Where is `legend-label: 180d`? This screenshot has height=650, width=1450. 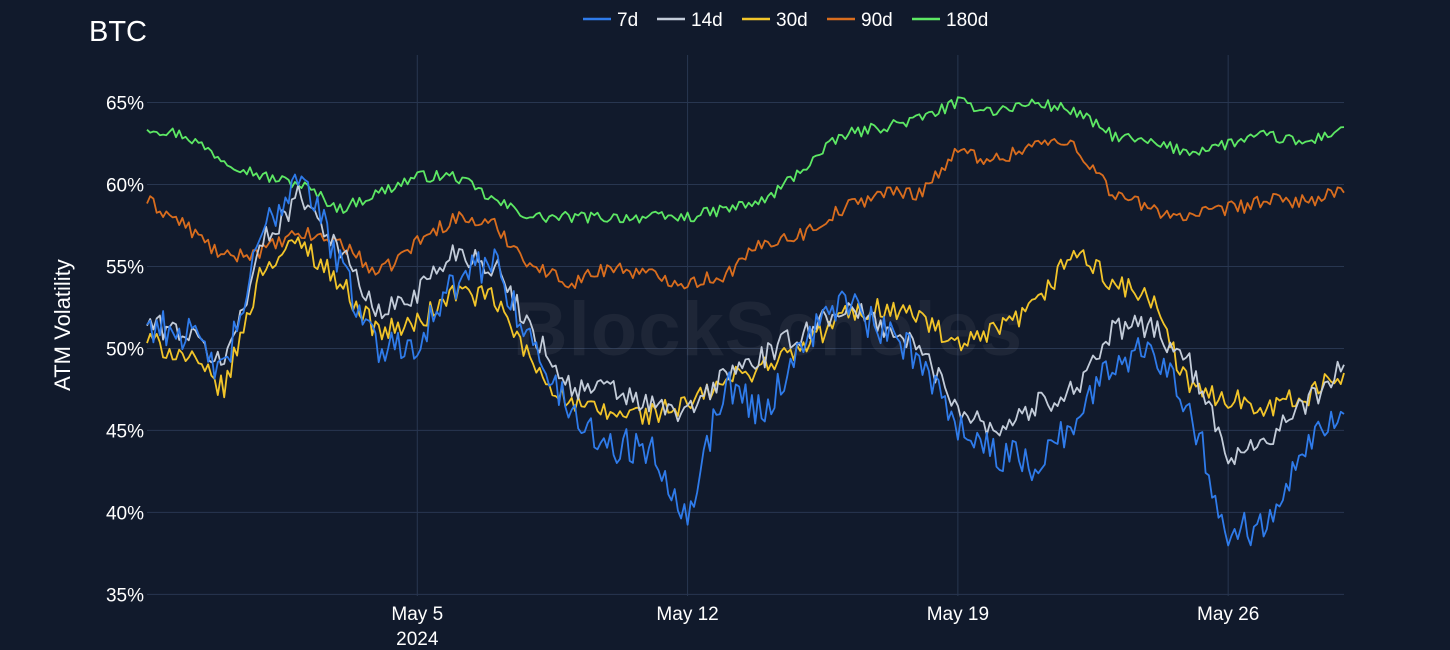
legend-label: 180d is located at coordinates (967, 20).